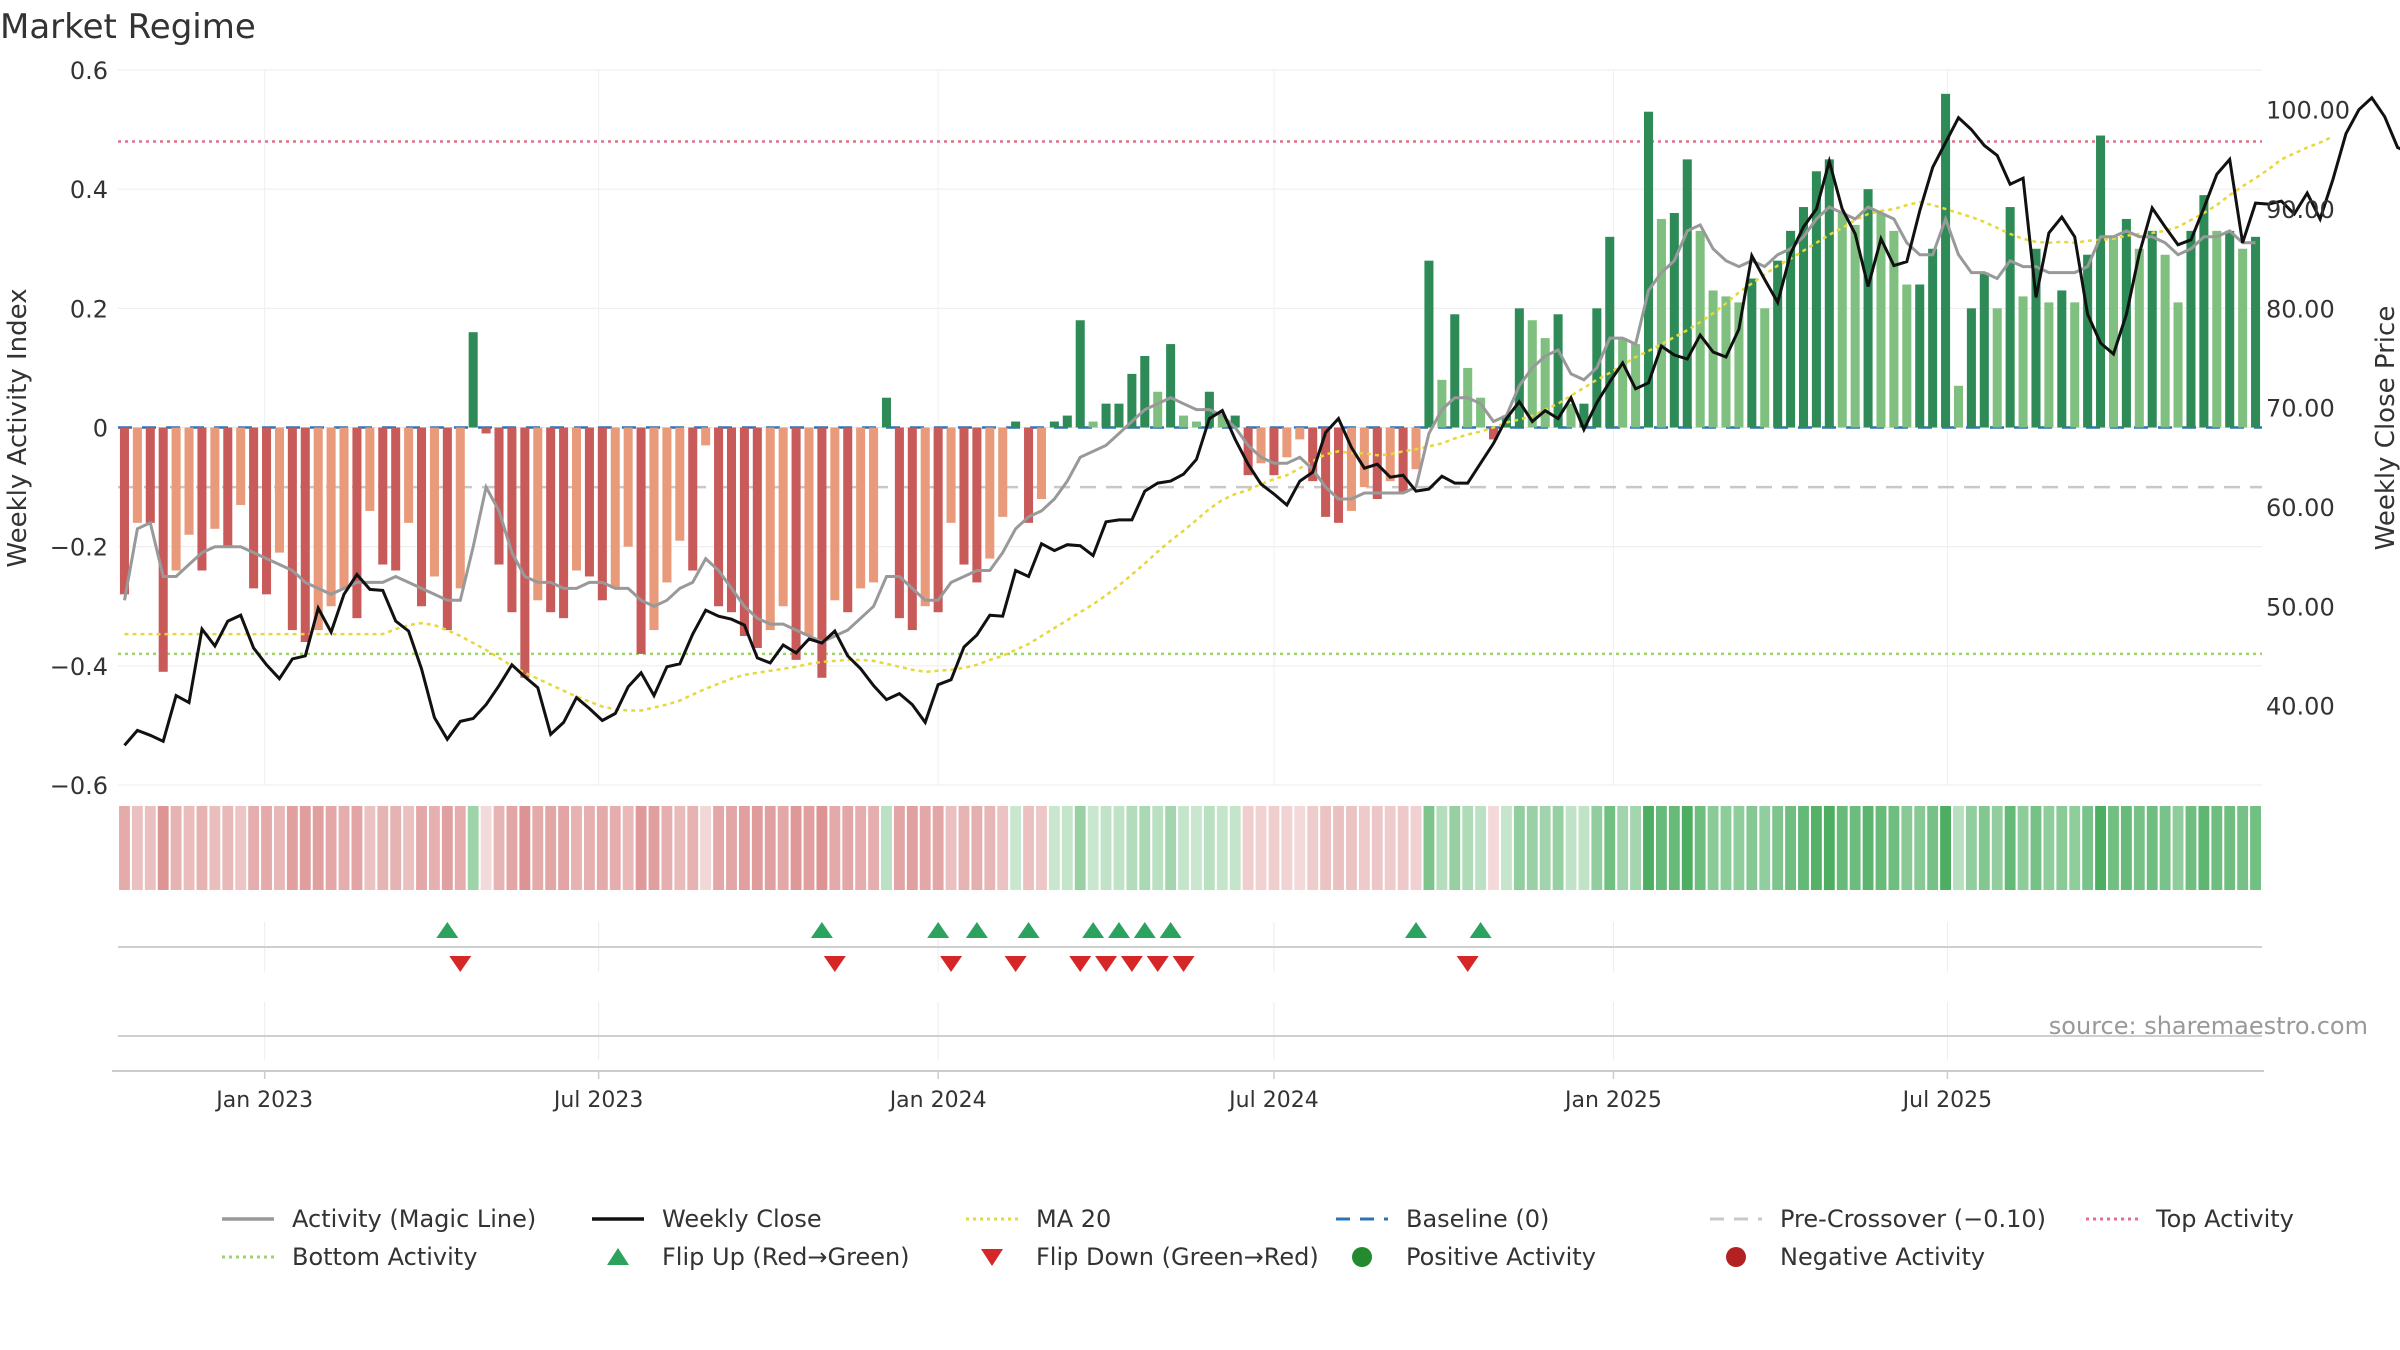 Image resolution: width=2400 pixels, height=1350 pixels. What do you see at coordinates (2208, 1026) in the screenshot?
I see `source-label: source: sharemaestro.com` at bounding box center [2208, 1026].